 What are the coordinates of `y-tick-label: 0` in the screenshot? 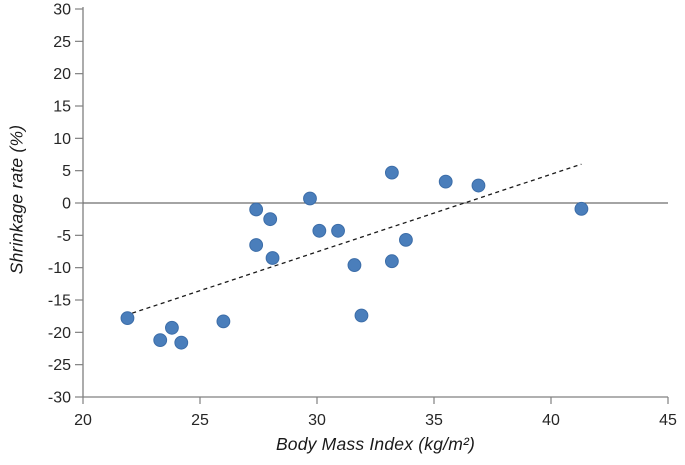 It's located at (66, 204).